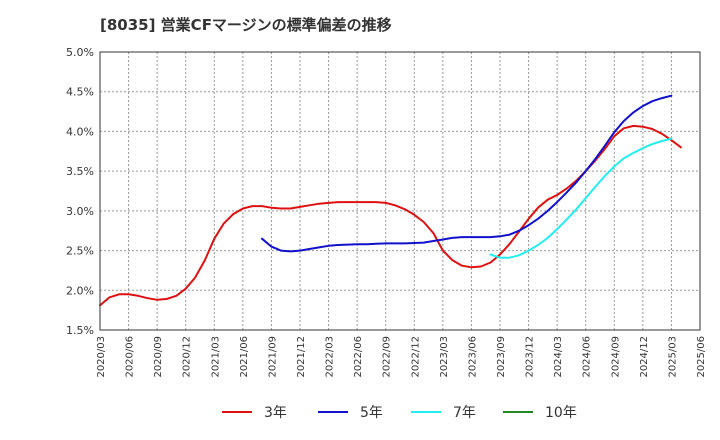 The height and width of the screenshot is (440, 720). I want to click on x-tick-label: 2024/06, so click(587, 357).